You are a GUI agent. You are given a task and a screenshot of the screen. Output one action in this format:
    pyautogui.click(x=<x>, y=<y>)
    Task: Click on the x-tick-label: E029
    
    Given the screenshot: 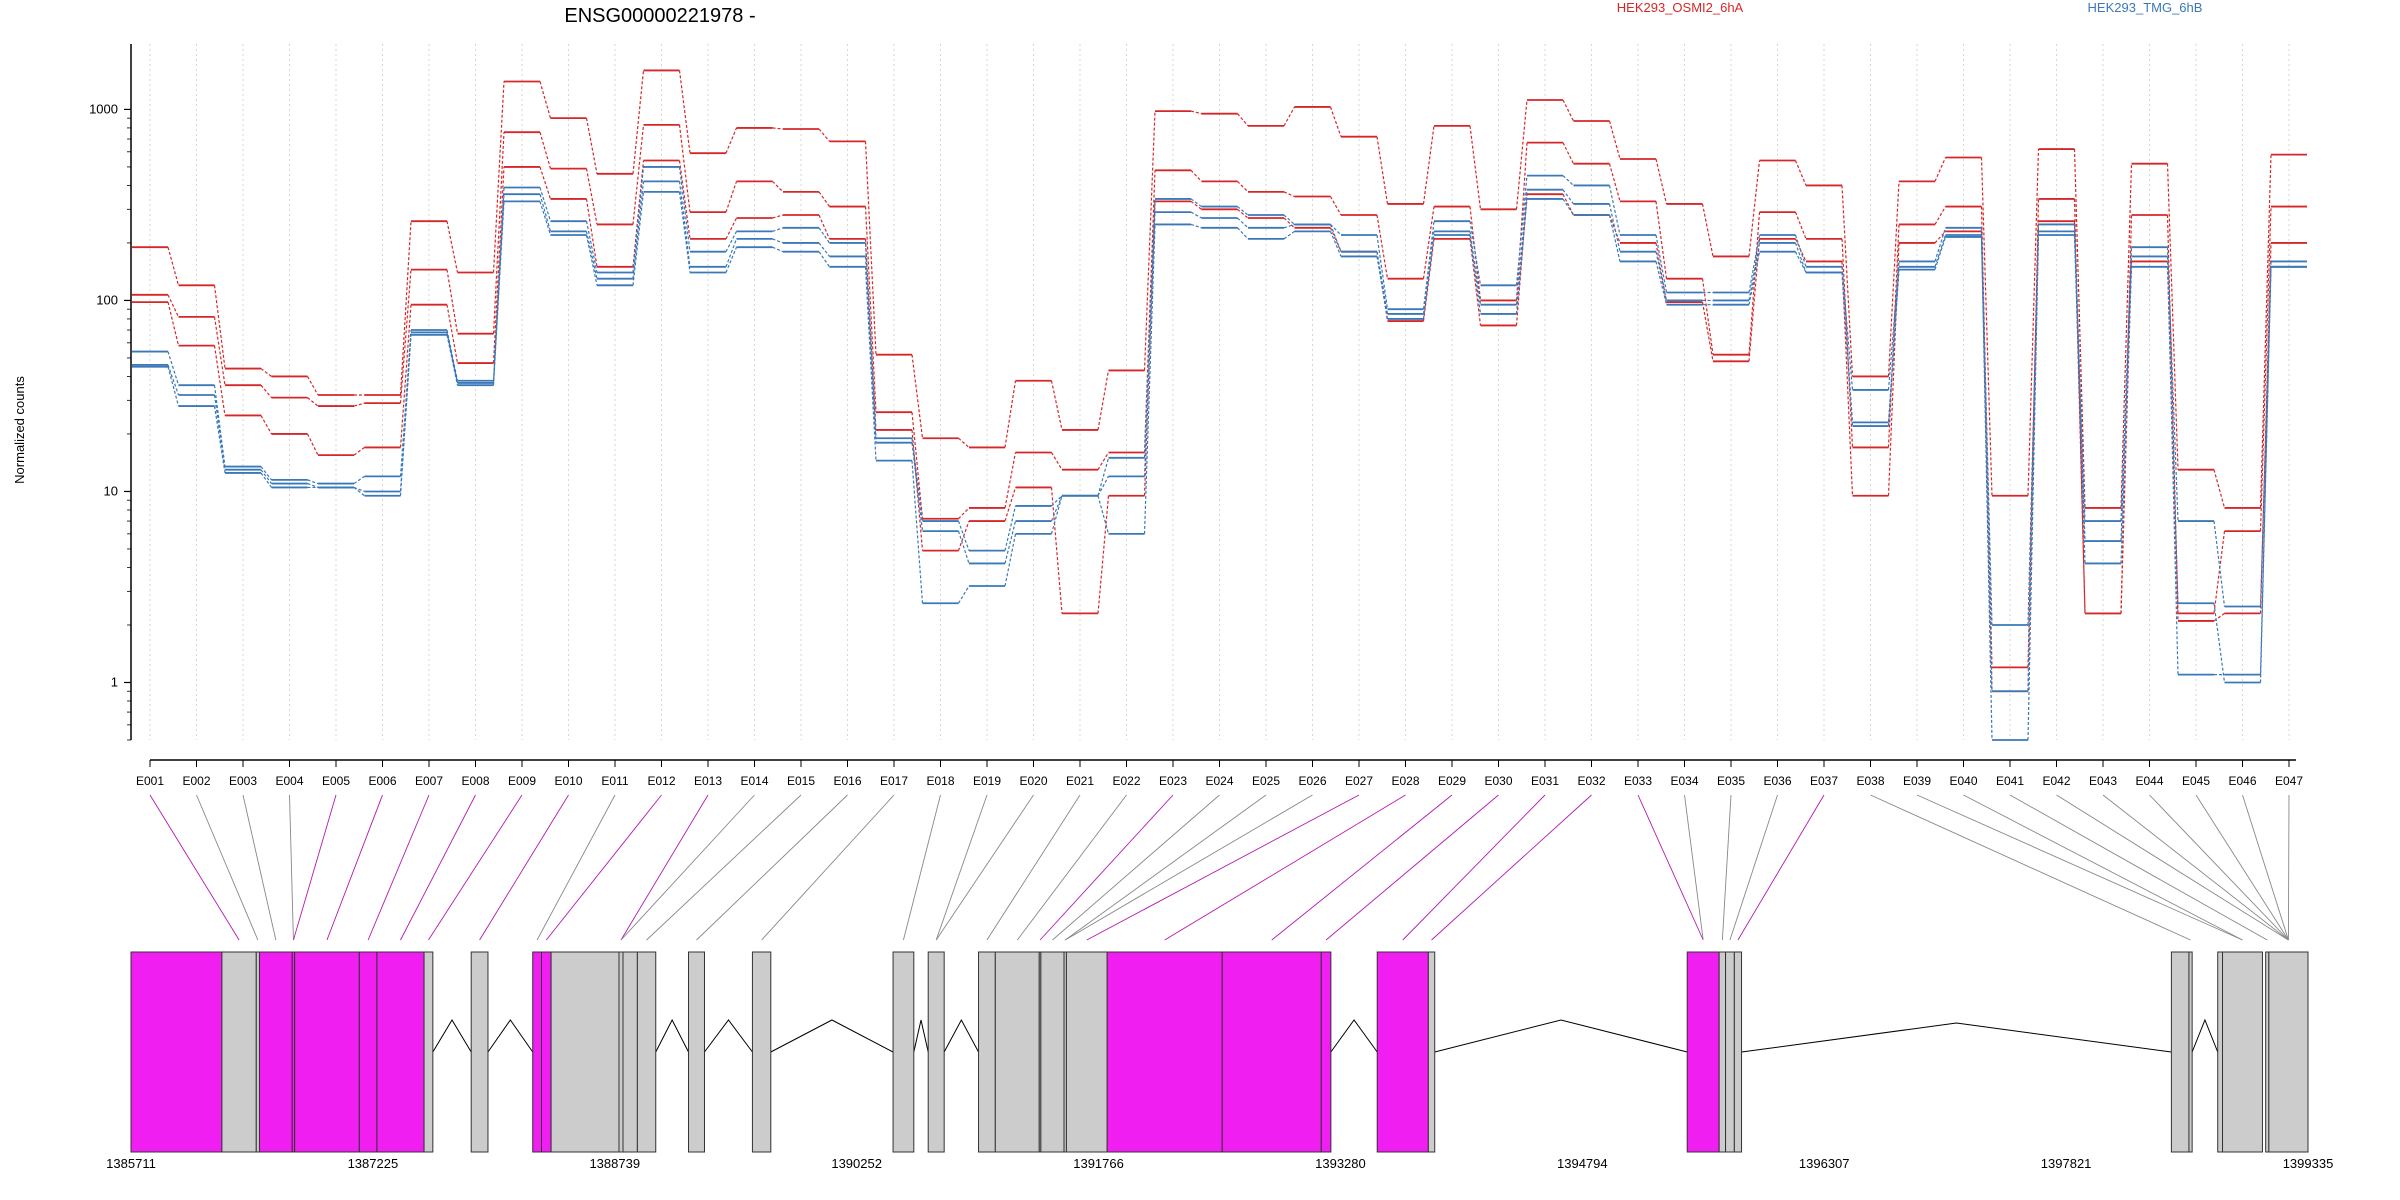 What is the action you would take?
    pyautogui.click(x=1452, y=781)
    